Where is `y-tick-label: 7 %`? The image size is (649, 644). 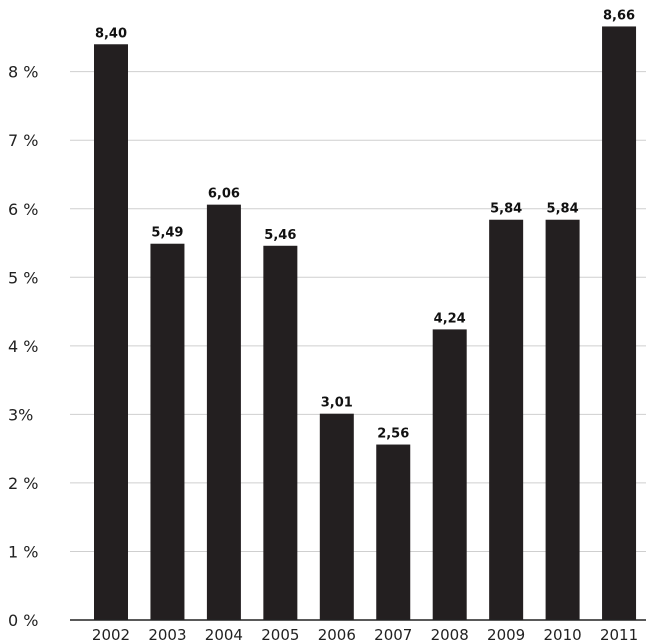 y-tick-label: 7 % is located at coordinates (23, 140).